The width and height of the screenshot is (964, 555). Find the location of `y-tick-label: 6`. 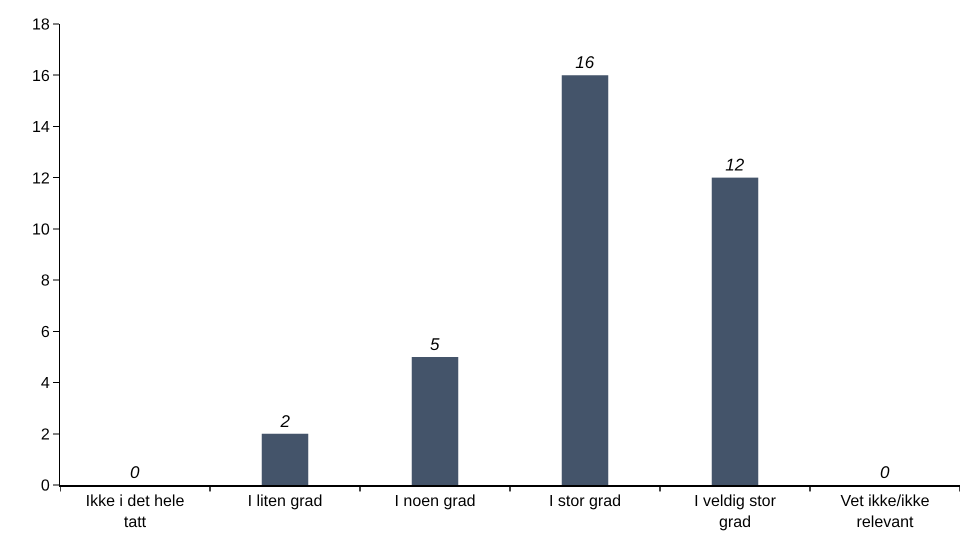

y-tick-label: 6 is located at coordinates (45, 332).